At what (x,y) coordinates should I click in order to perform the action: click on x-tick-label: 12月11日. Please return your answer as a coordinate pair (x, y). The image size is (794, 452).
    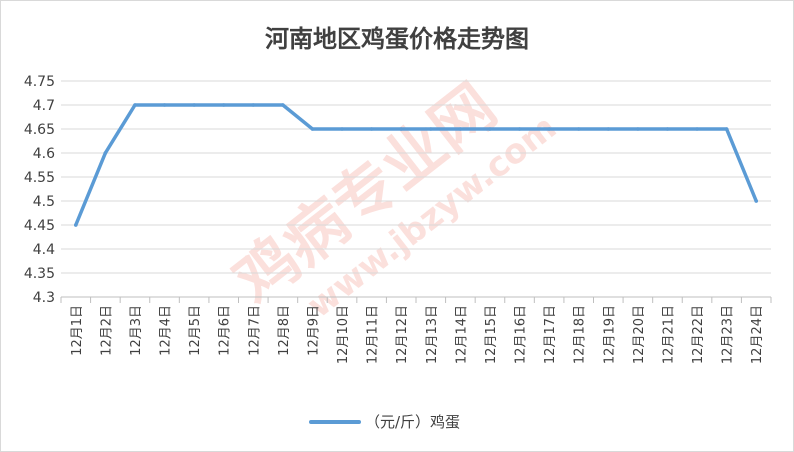
    Looking at the image, I should click on (373, 334).